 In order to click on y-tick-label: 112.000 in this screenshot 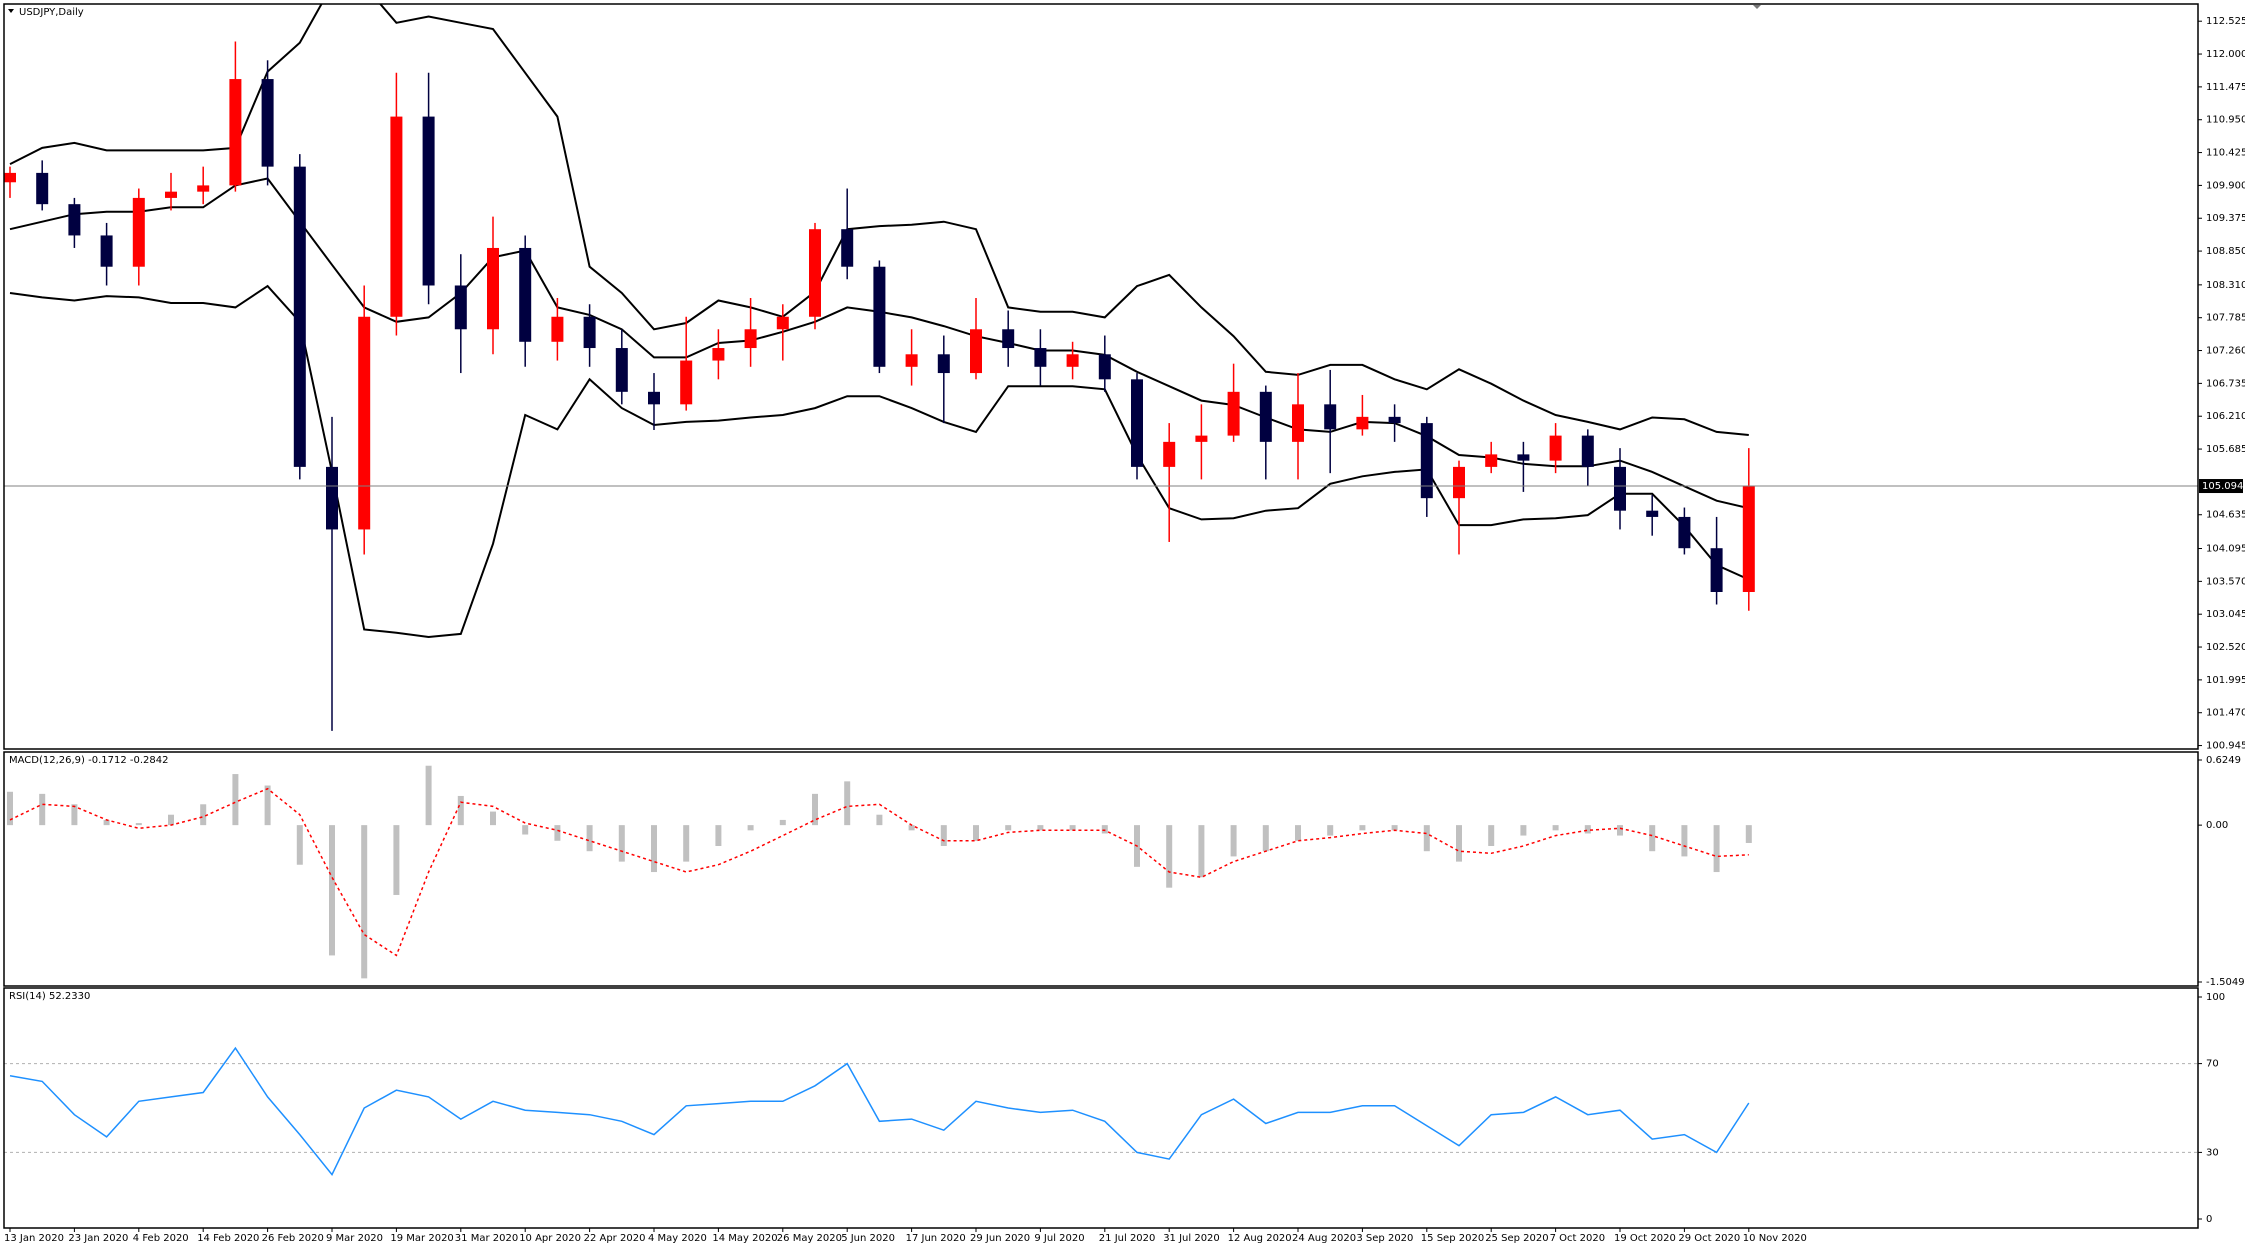, I will do `click(2225, 54)`.